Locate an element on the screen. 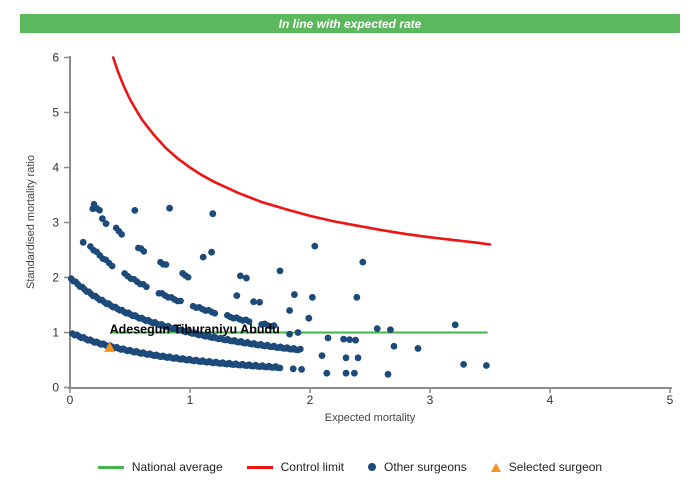  x-tick-label: 0 is located at coordinates (70, 400).